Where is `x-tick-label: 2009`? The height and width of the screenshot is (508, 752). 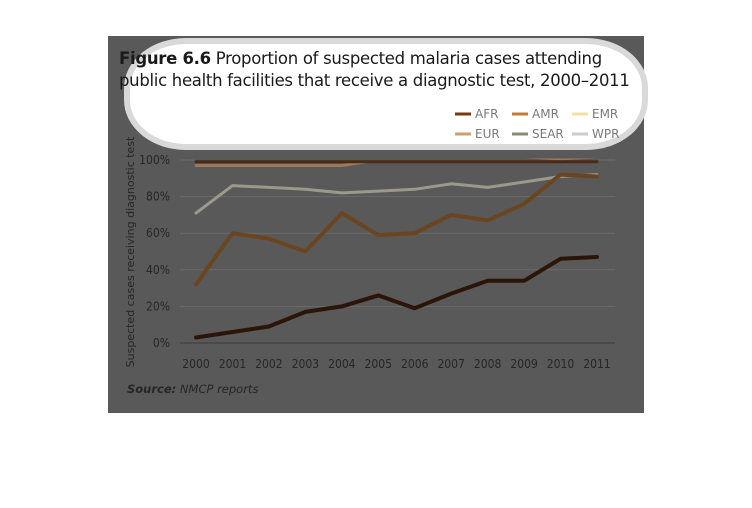
x-tick-label: 2009 is located at coordinates (524, 364).